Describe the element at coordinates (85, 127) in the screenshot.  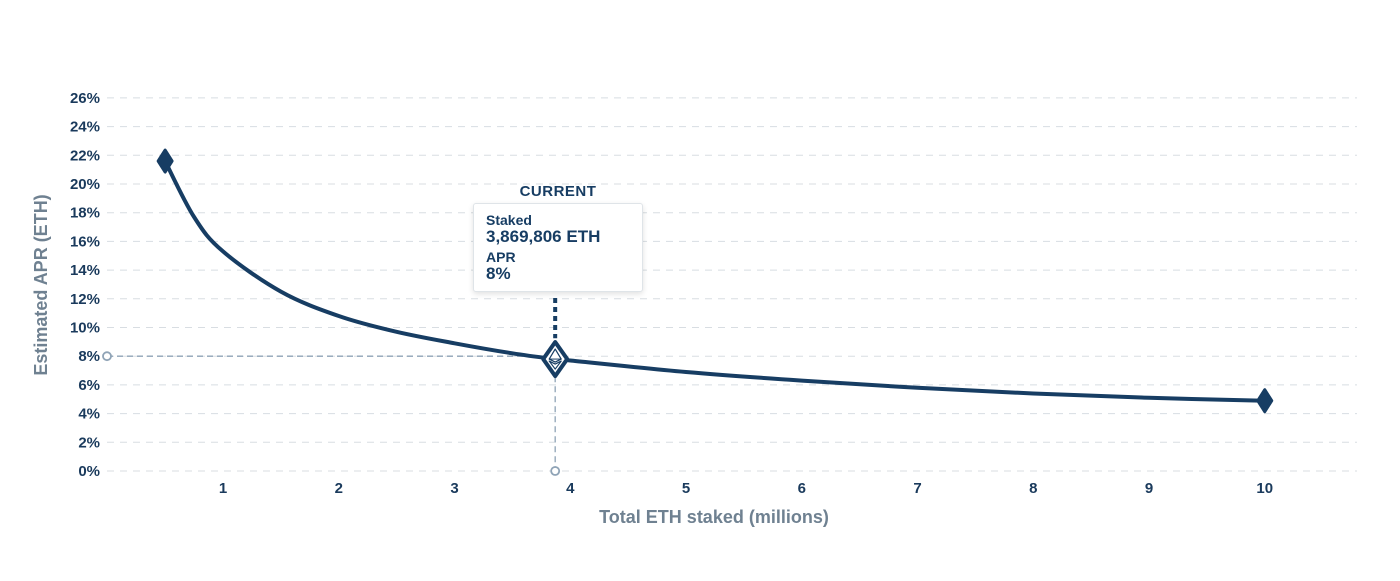
I see `y-tick-label: 24%` at that location.